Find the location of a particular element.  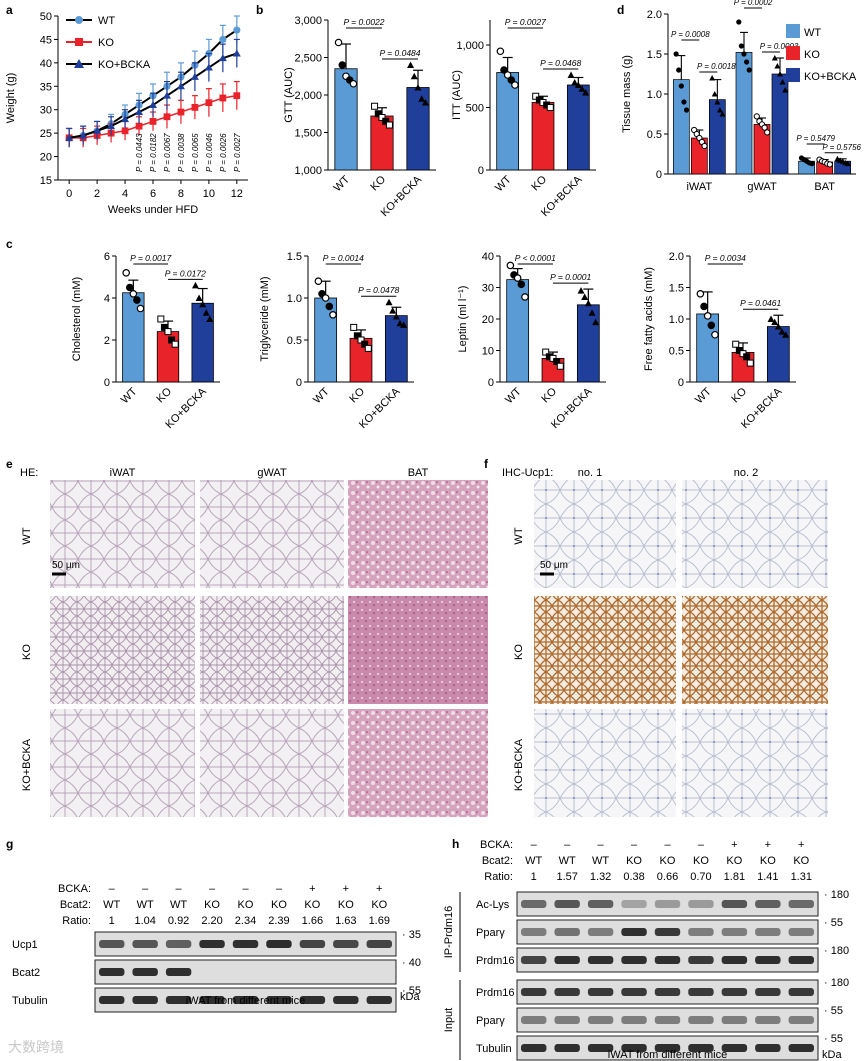

blot-row-label: Prdm16 is located at coordinates (495, 993).